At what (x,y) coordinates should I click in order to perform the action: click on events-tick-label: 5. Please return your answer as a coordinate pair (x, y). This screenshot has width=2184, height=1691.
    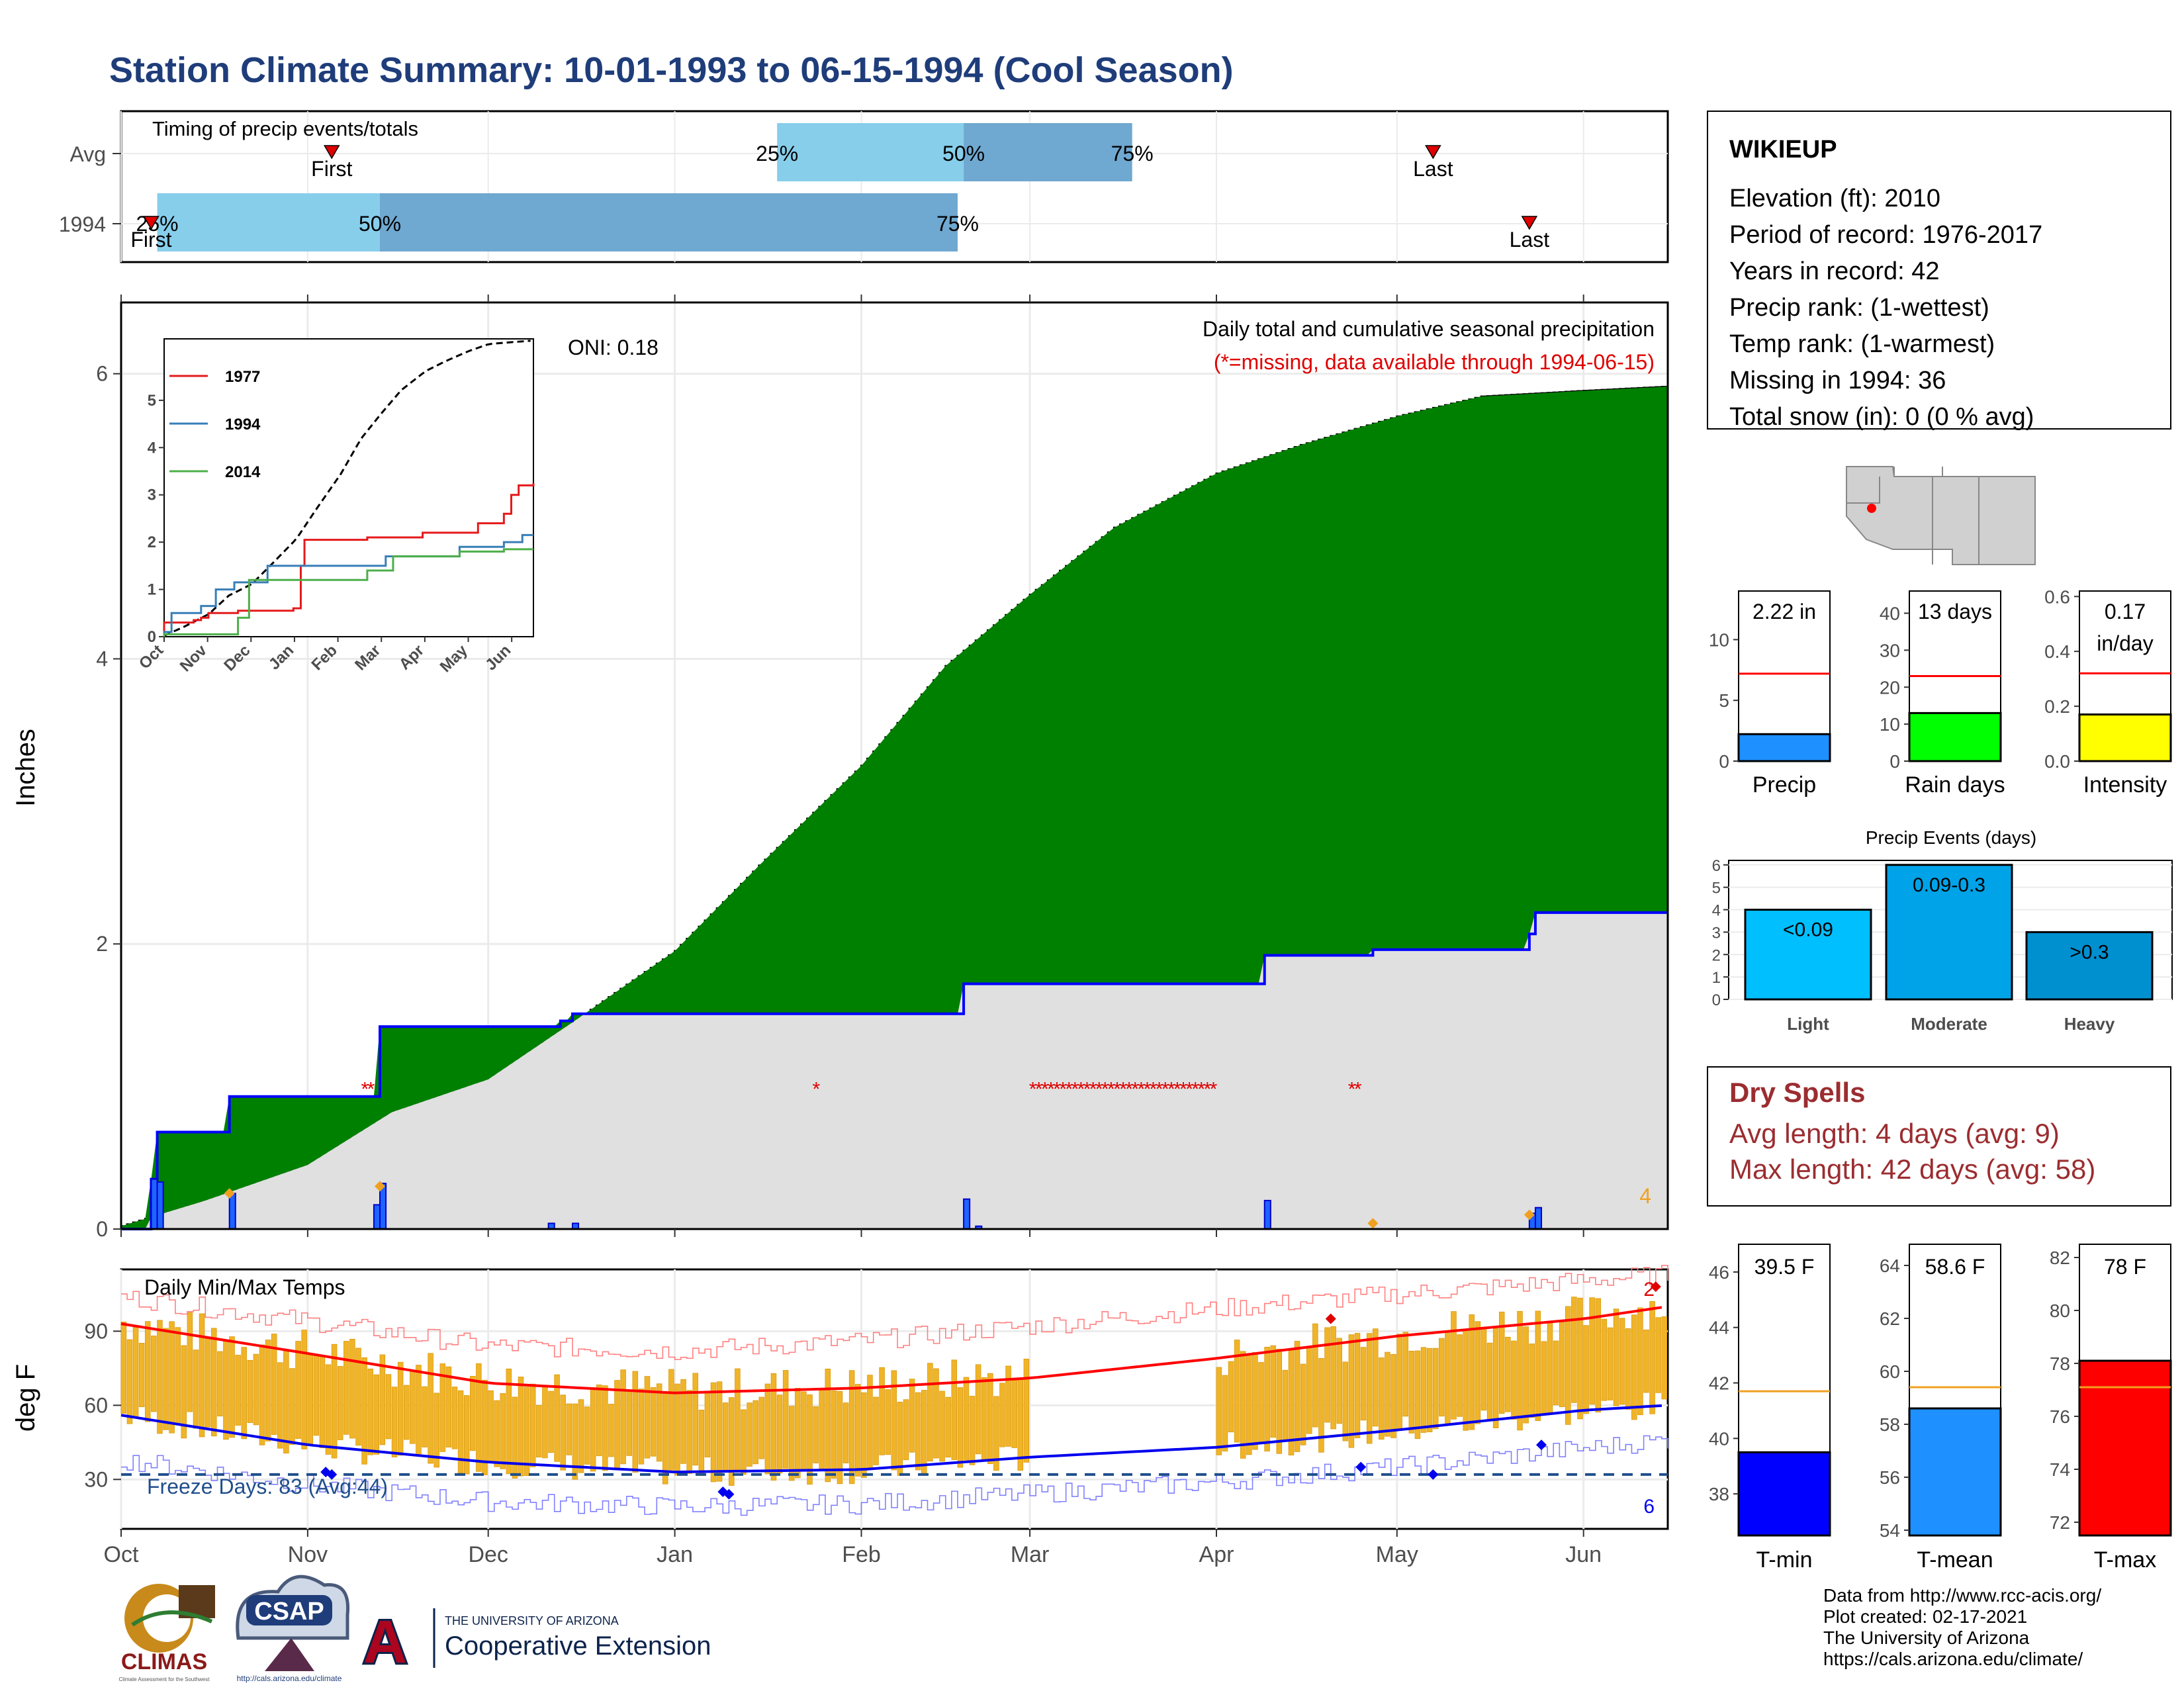
    Looking at the image, I should click on (1716, 889).